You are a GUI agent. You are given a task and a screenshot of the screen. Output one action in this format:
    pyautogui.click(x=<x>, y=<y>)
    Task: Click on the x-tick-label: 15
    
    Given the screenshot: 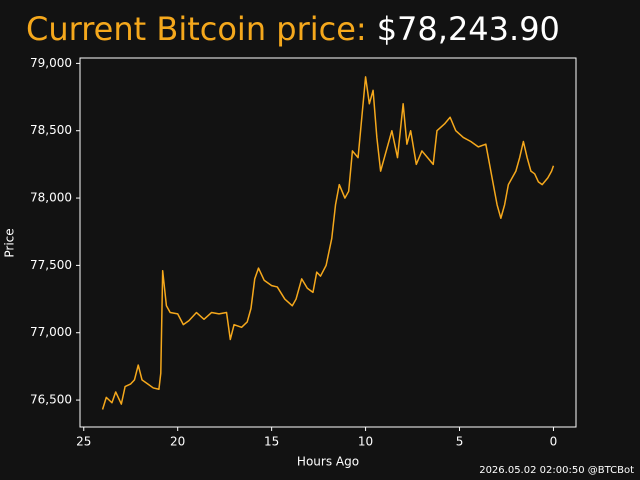 What is the action you would take?
    pyautogui.click(x=271, y=442)
    